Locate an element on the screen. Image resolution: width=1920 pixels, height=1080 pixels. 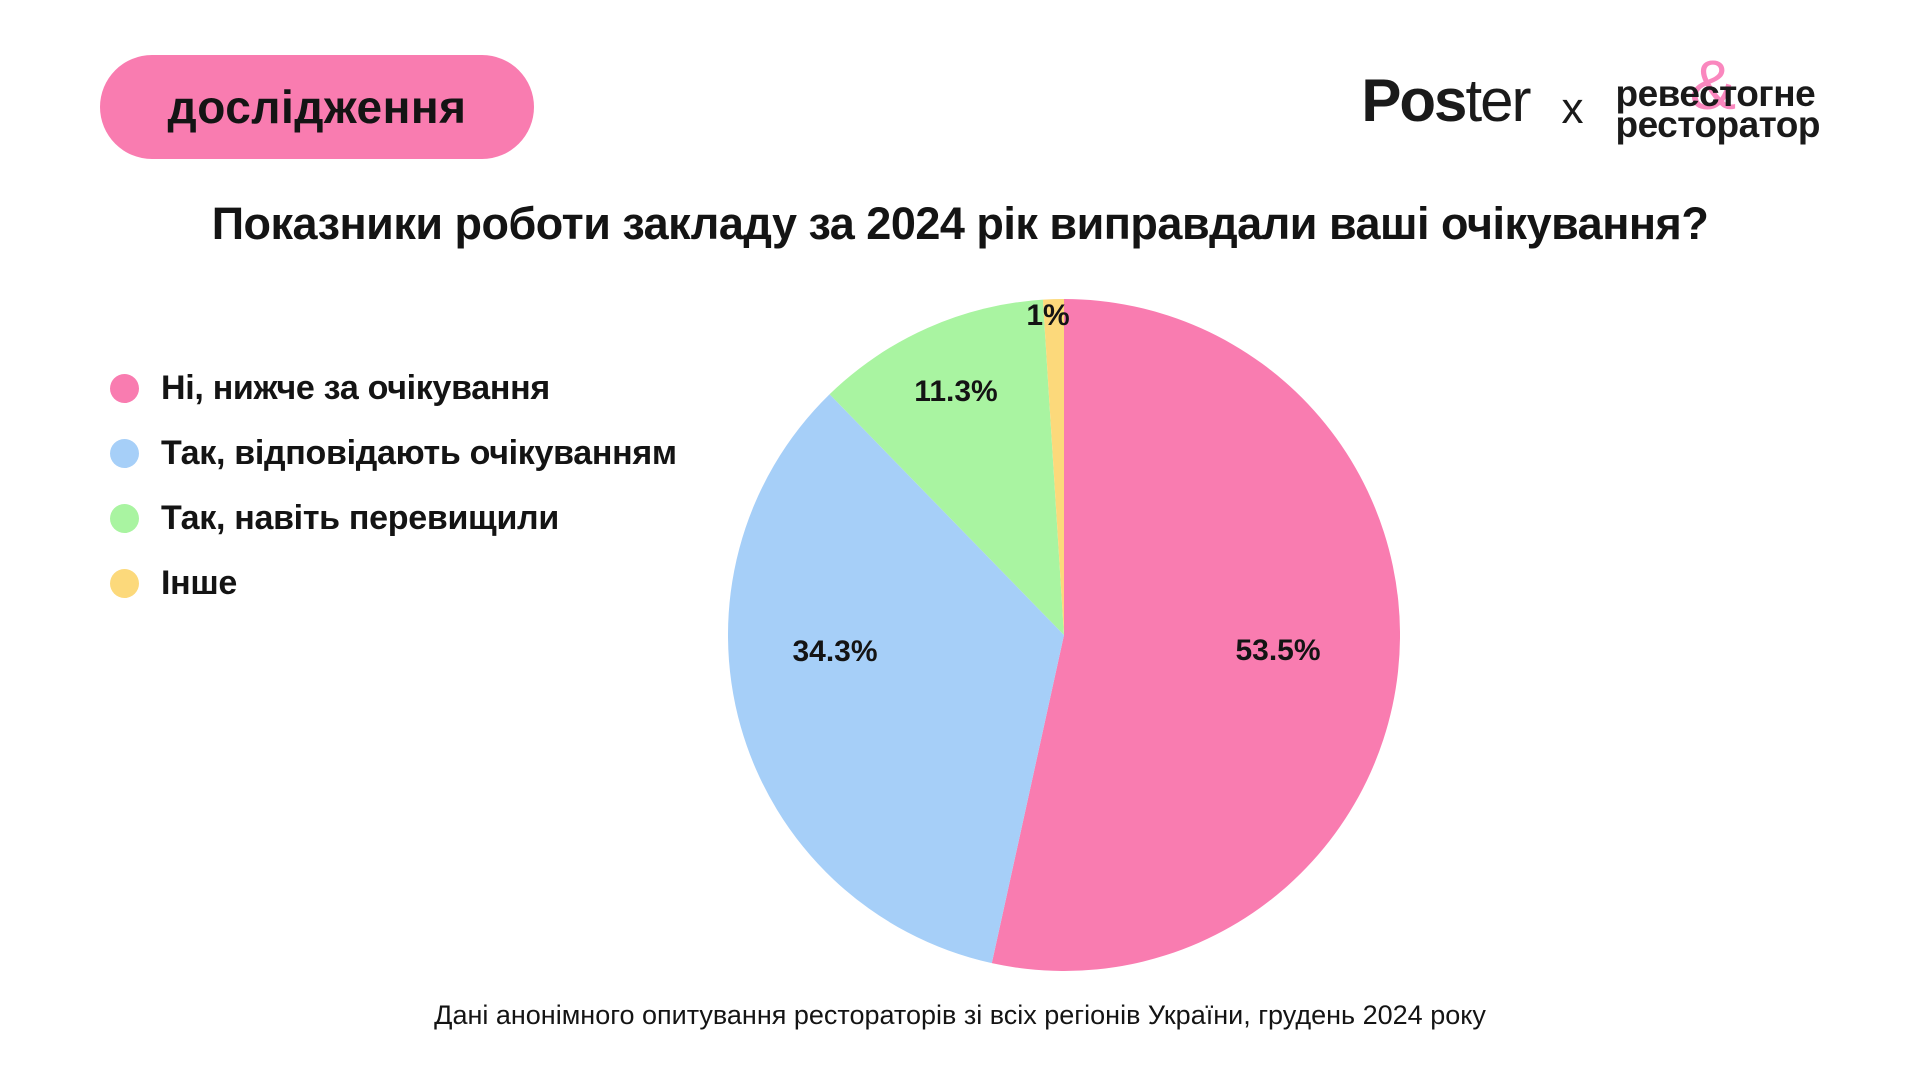
legend-label: Ні, нижче за очікування is located at coordinates (355, 387).